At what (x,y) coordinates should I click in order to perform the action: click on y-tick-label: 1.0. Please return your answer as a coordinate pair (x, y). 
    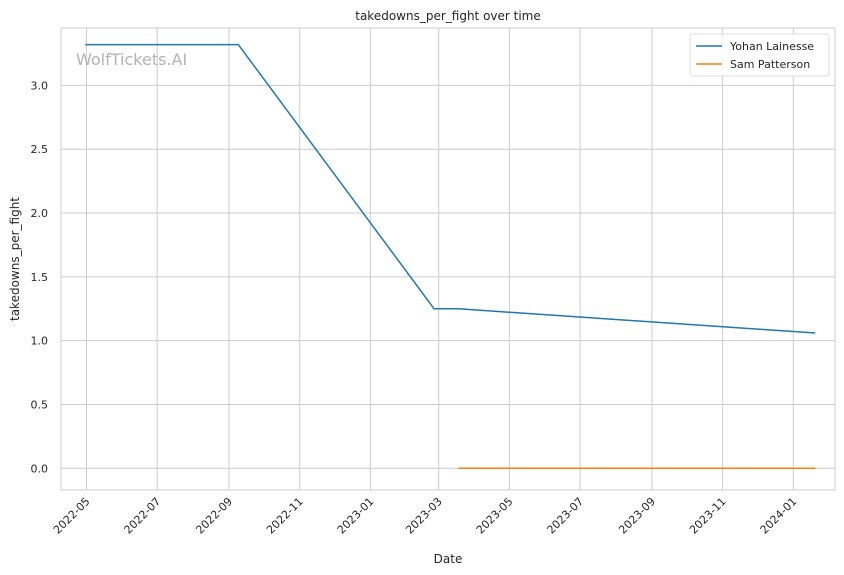
    Looking at the image, I should click on (40, 341).